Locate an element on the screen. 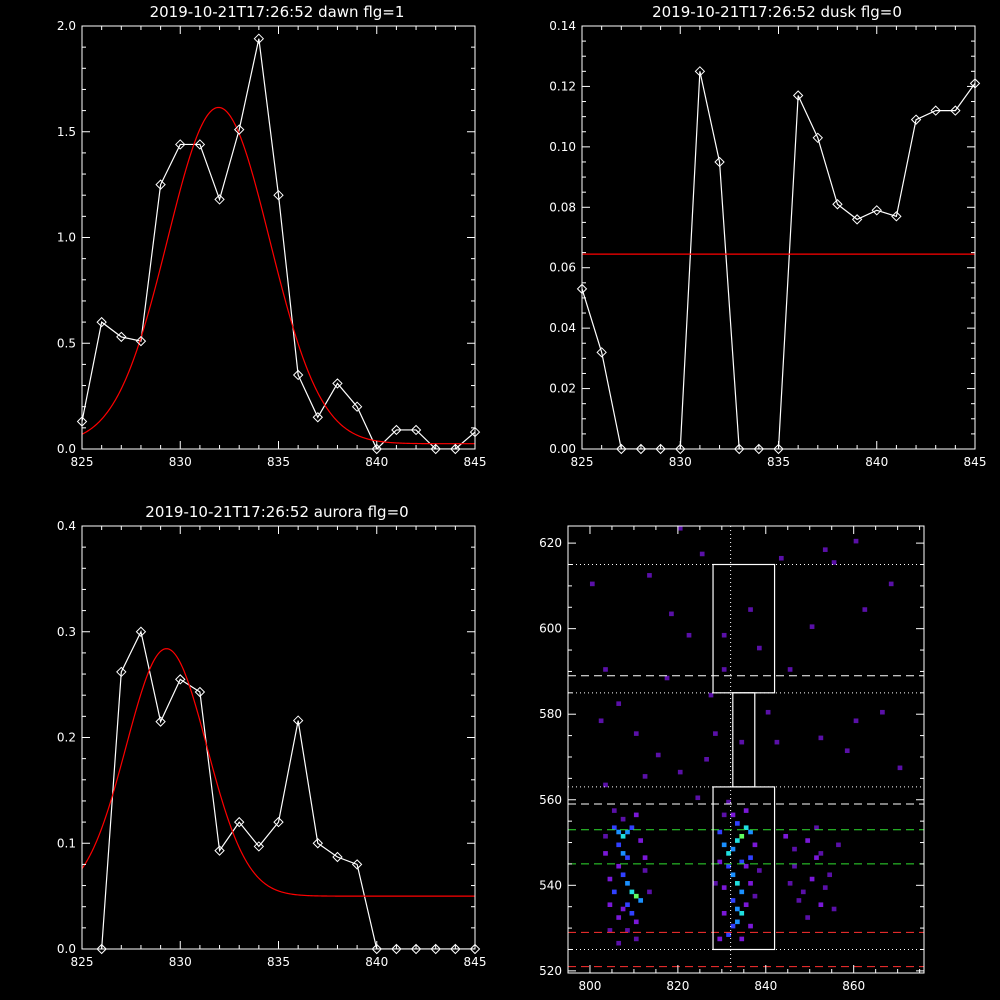 The image size is (1000, 1000). y-tick-label: 0.06 is located at coordinates (562, 268).